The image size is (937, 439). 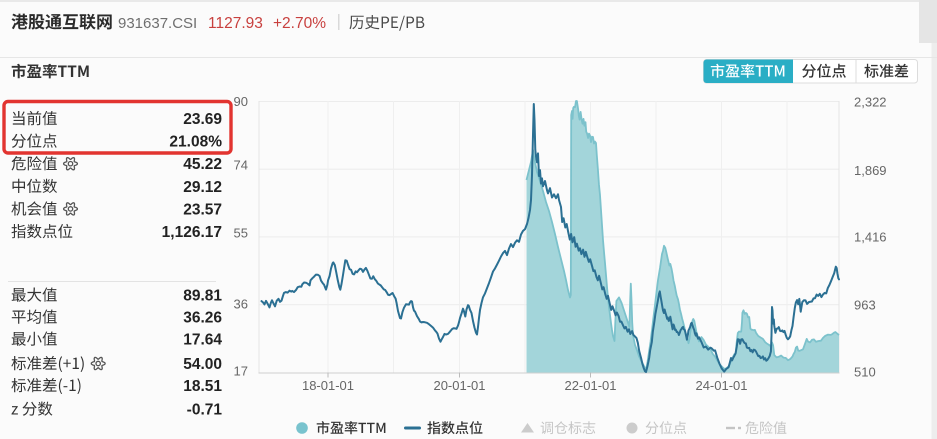 I want to click on svg-text: 931637.CSI, so click(x=157, y=23).